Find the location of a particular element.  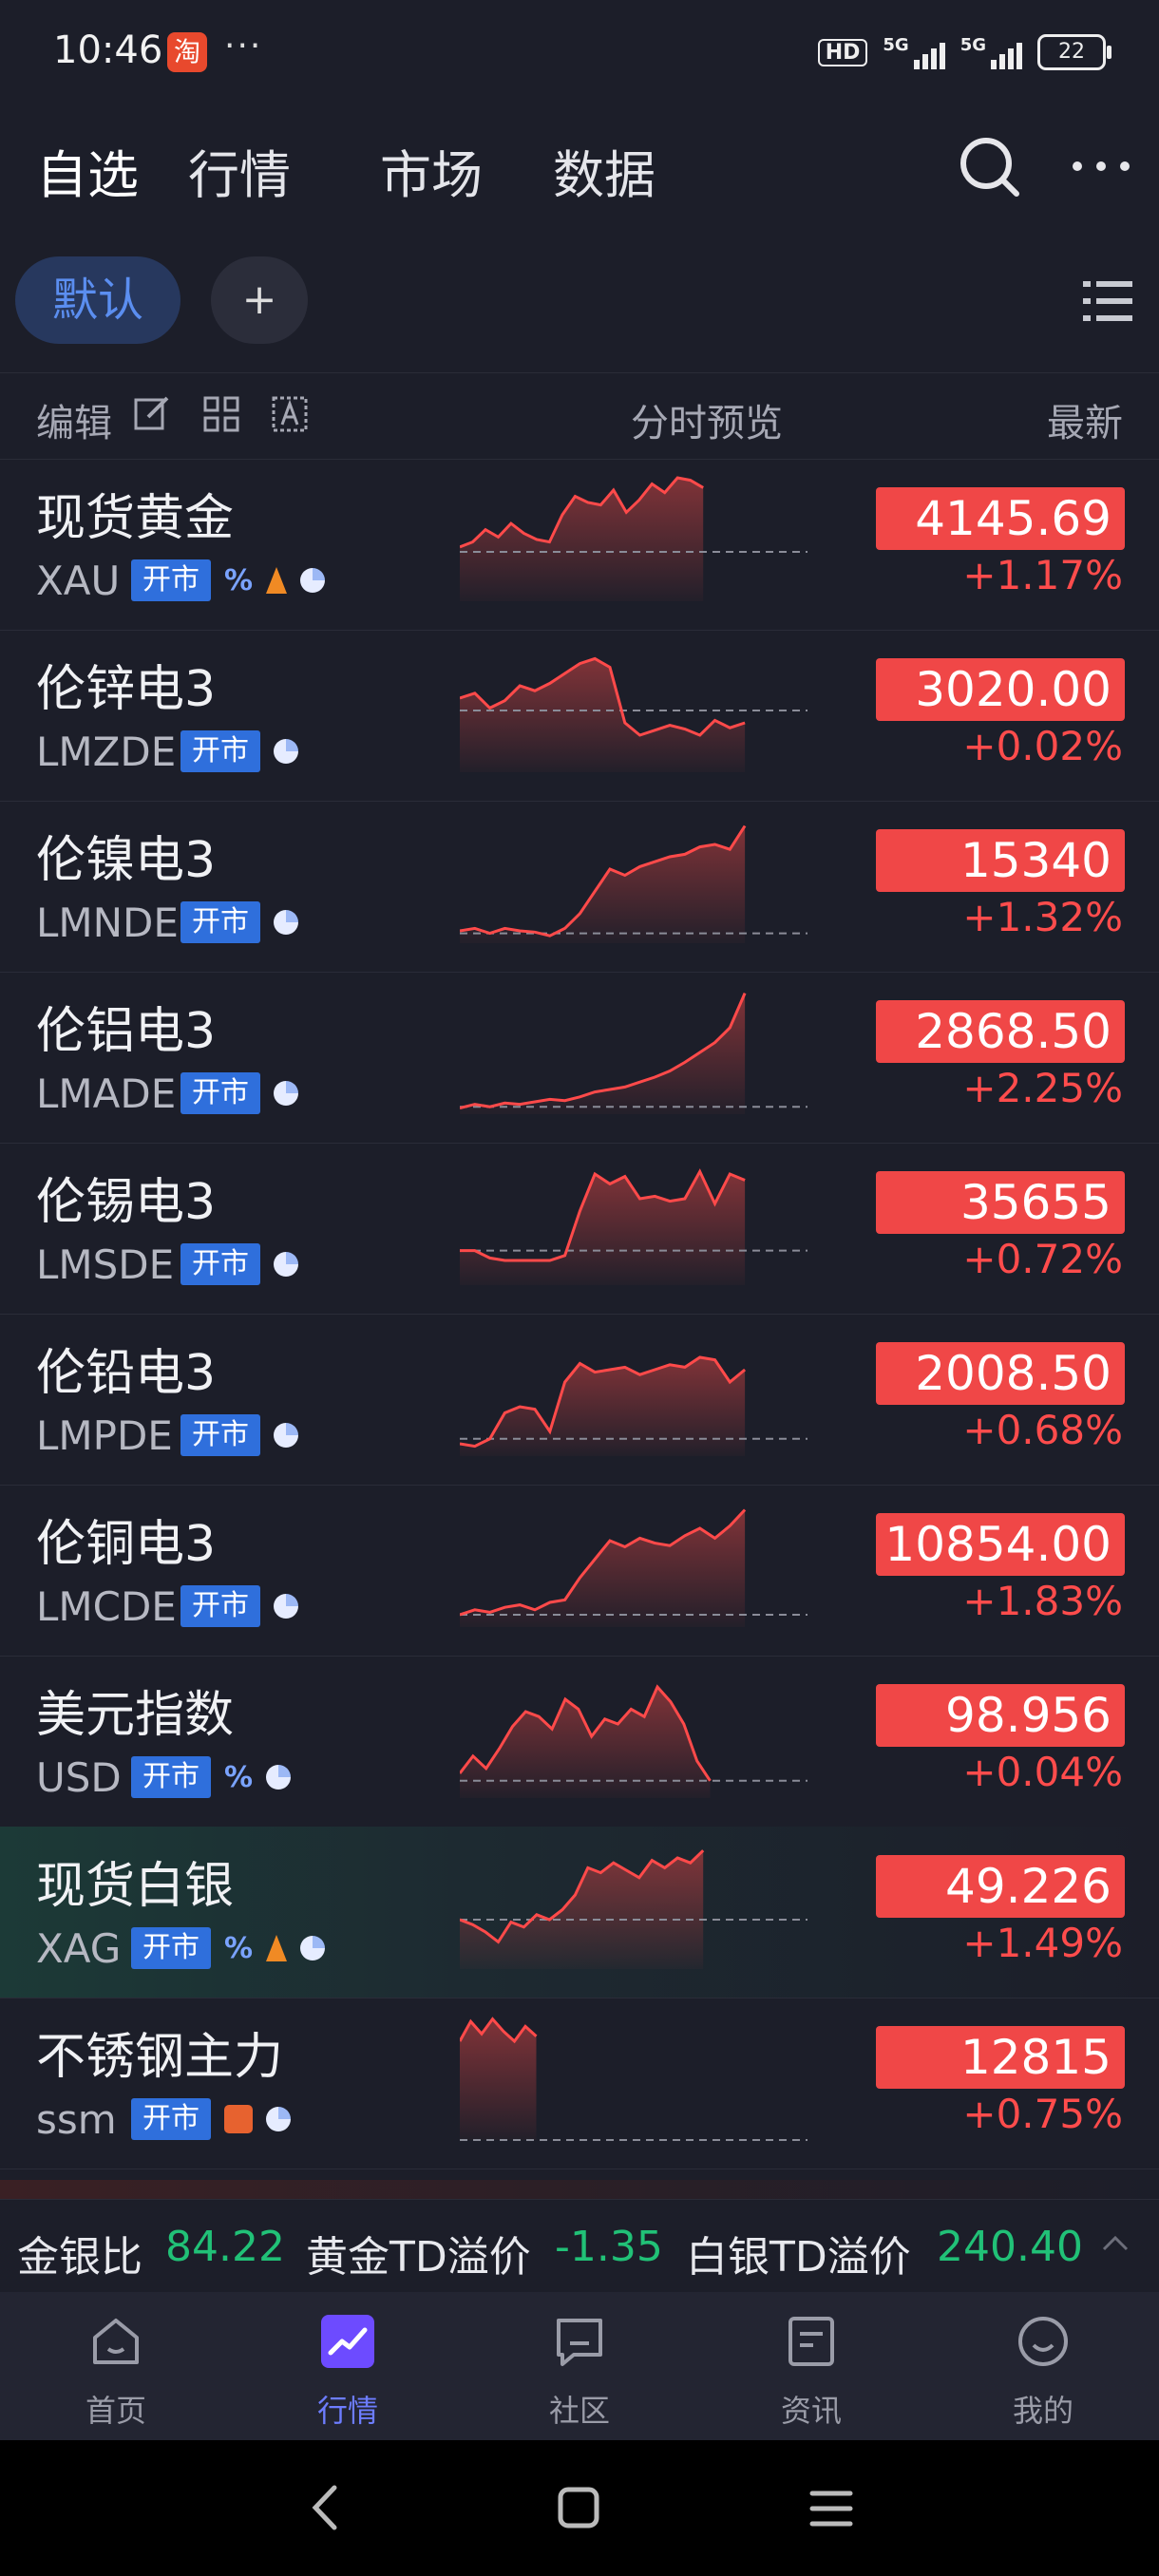

home-icon is located at coordinates (116, 2341).